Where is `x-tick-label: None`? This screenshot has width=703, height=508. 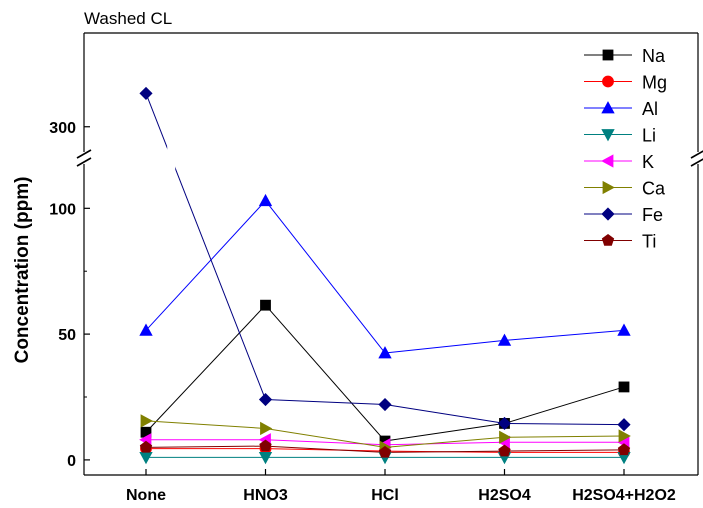
x-tick-label: None is located at coordinates (146, 495).